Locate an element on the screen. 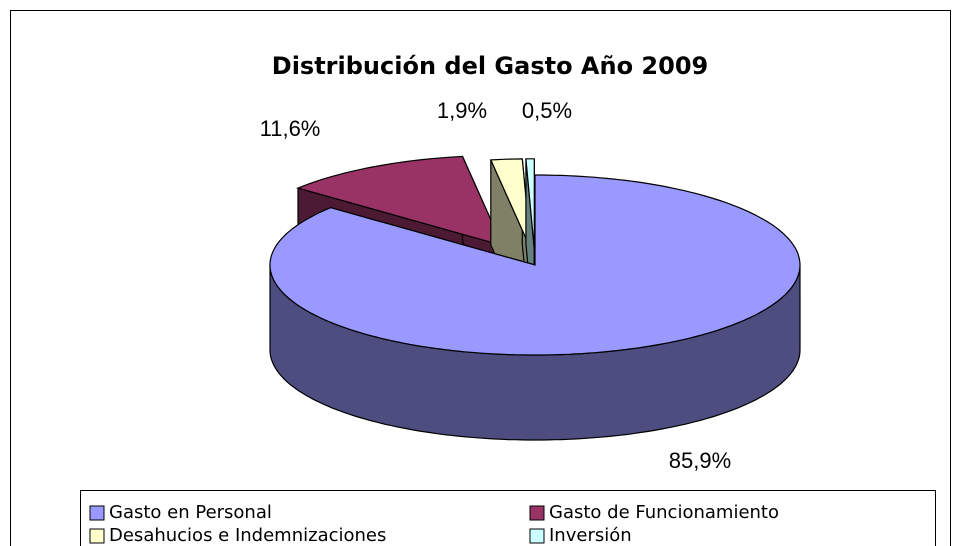  legend-label: Gasto de Funcionamiento is located at coordinates (664, 512).